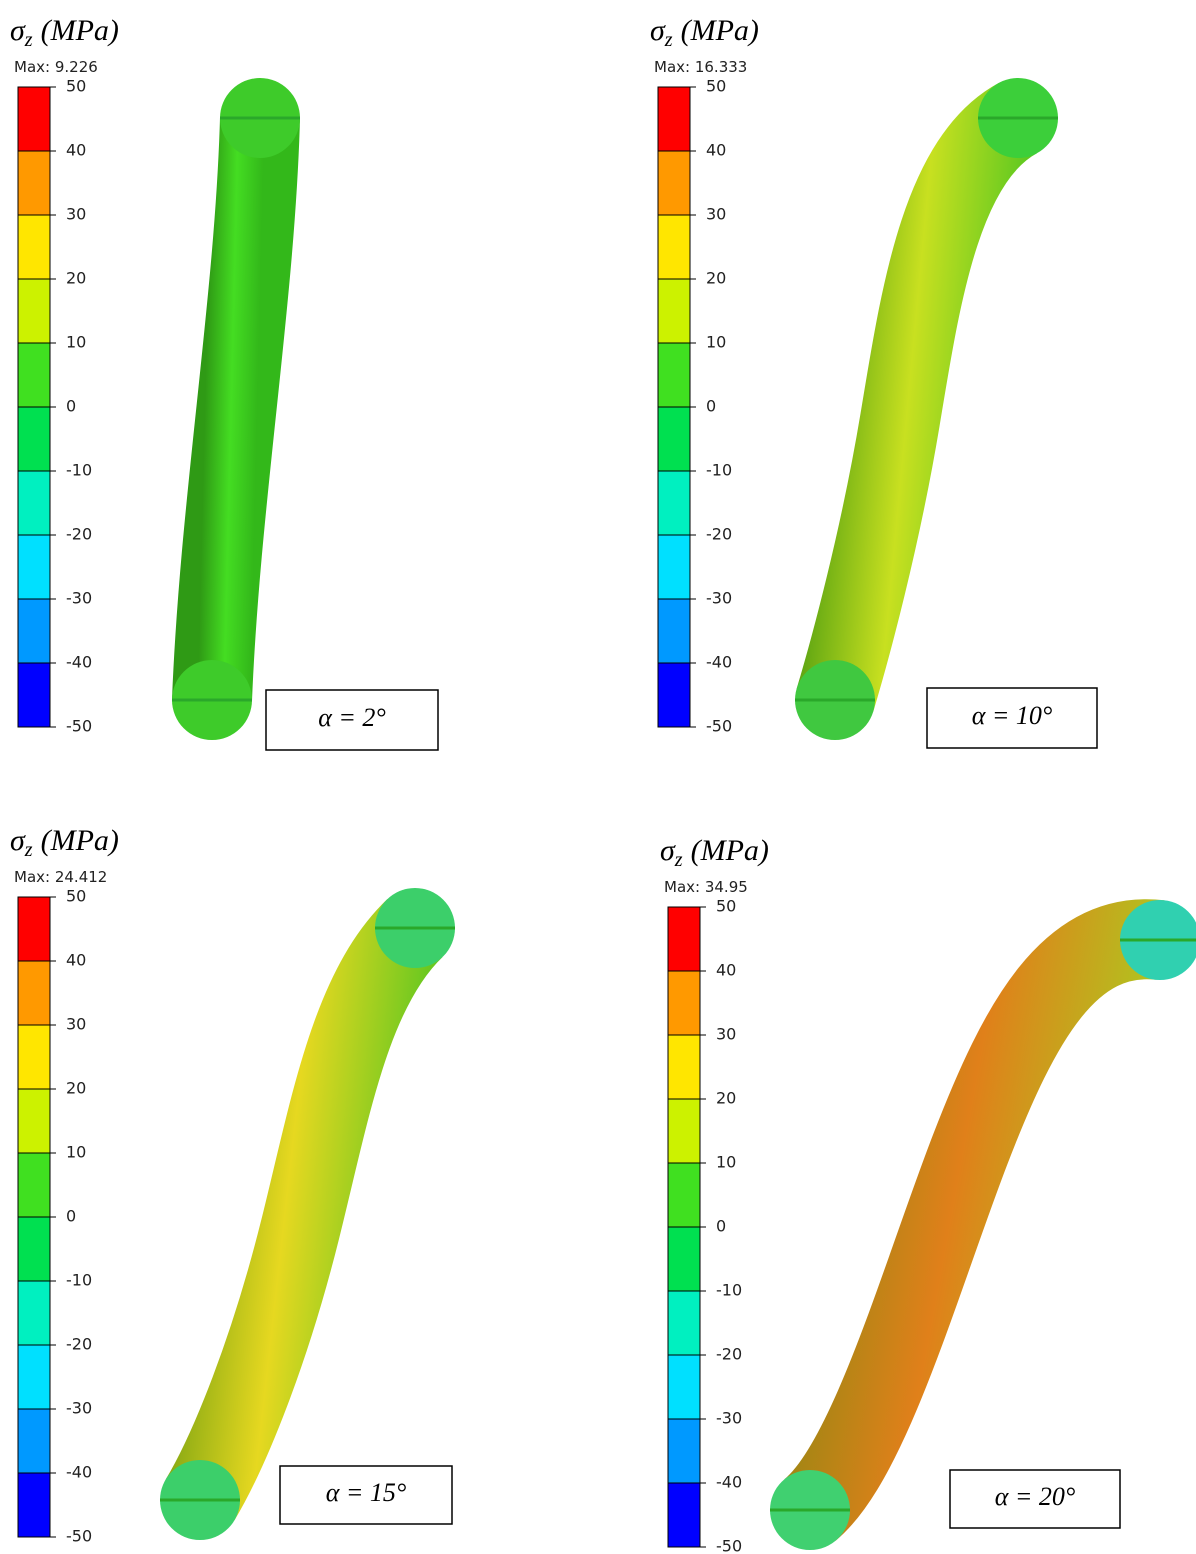  Describe the element at coordinates (366, 1492) in the screenshot. I see `angle-label: α = 15°` at that location.